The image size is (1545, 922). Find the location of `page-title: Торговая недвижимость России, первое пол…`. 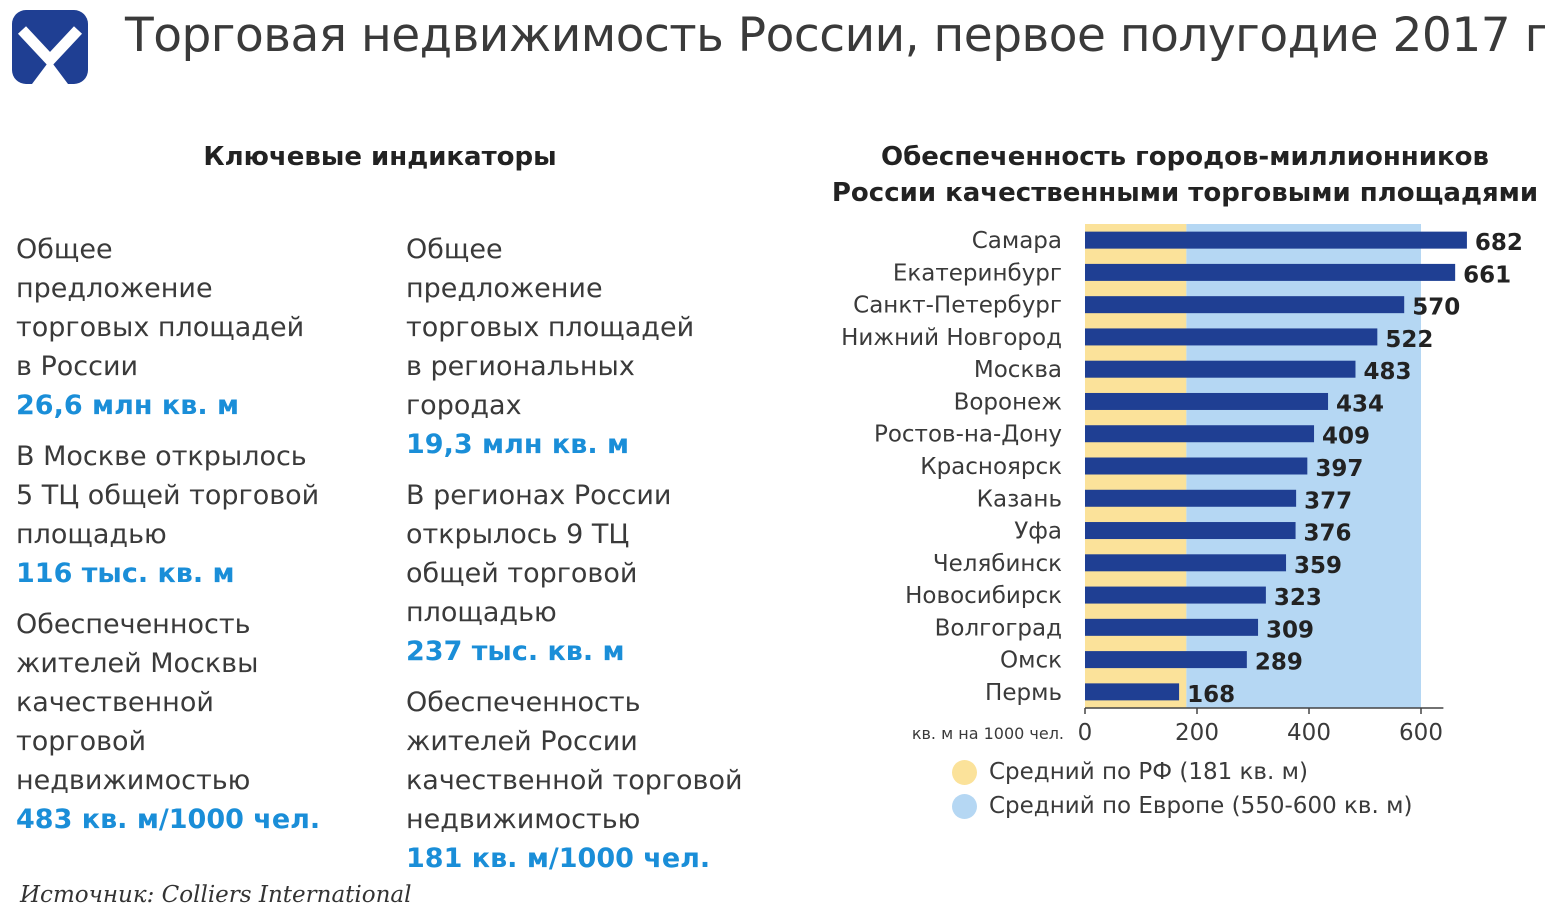

page-title: Торговая недвижимость России, первое пол… is located at coordinates (835, 35).